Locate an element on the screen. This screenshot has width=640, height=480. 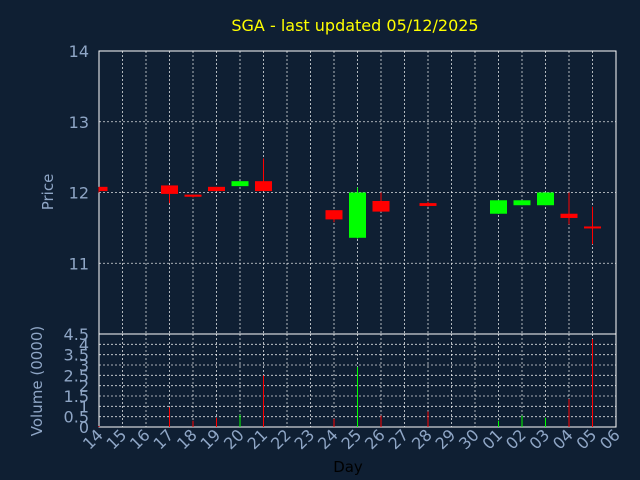
volume-tick-label: 0 is located at coordinates (84, 427).